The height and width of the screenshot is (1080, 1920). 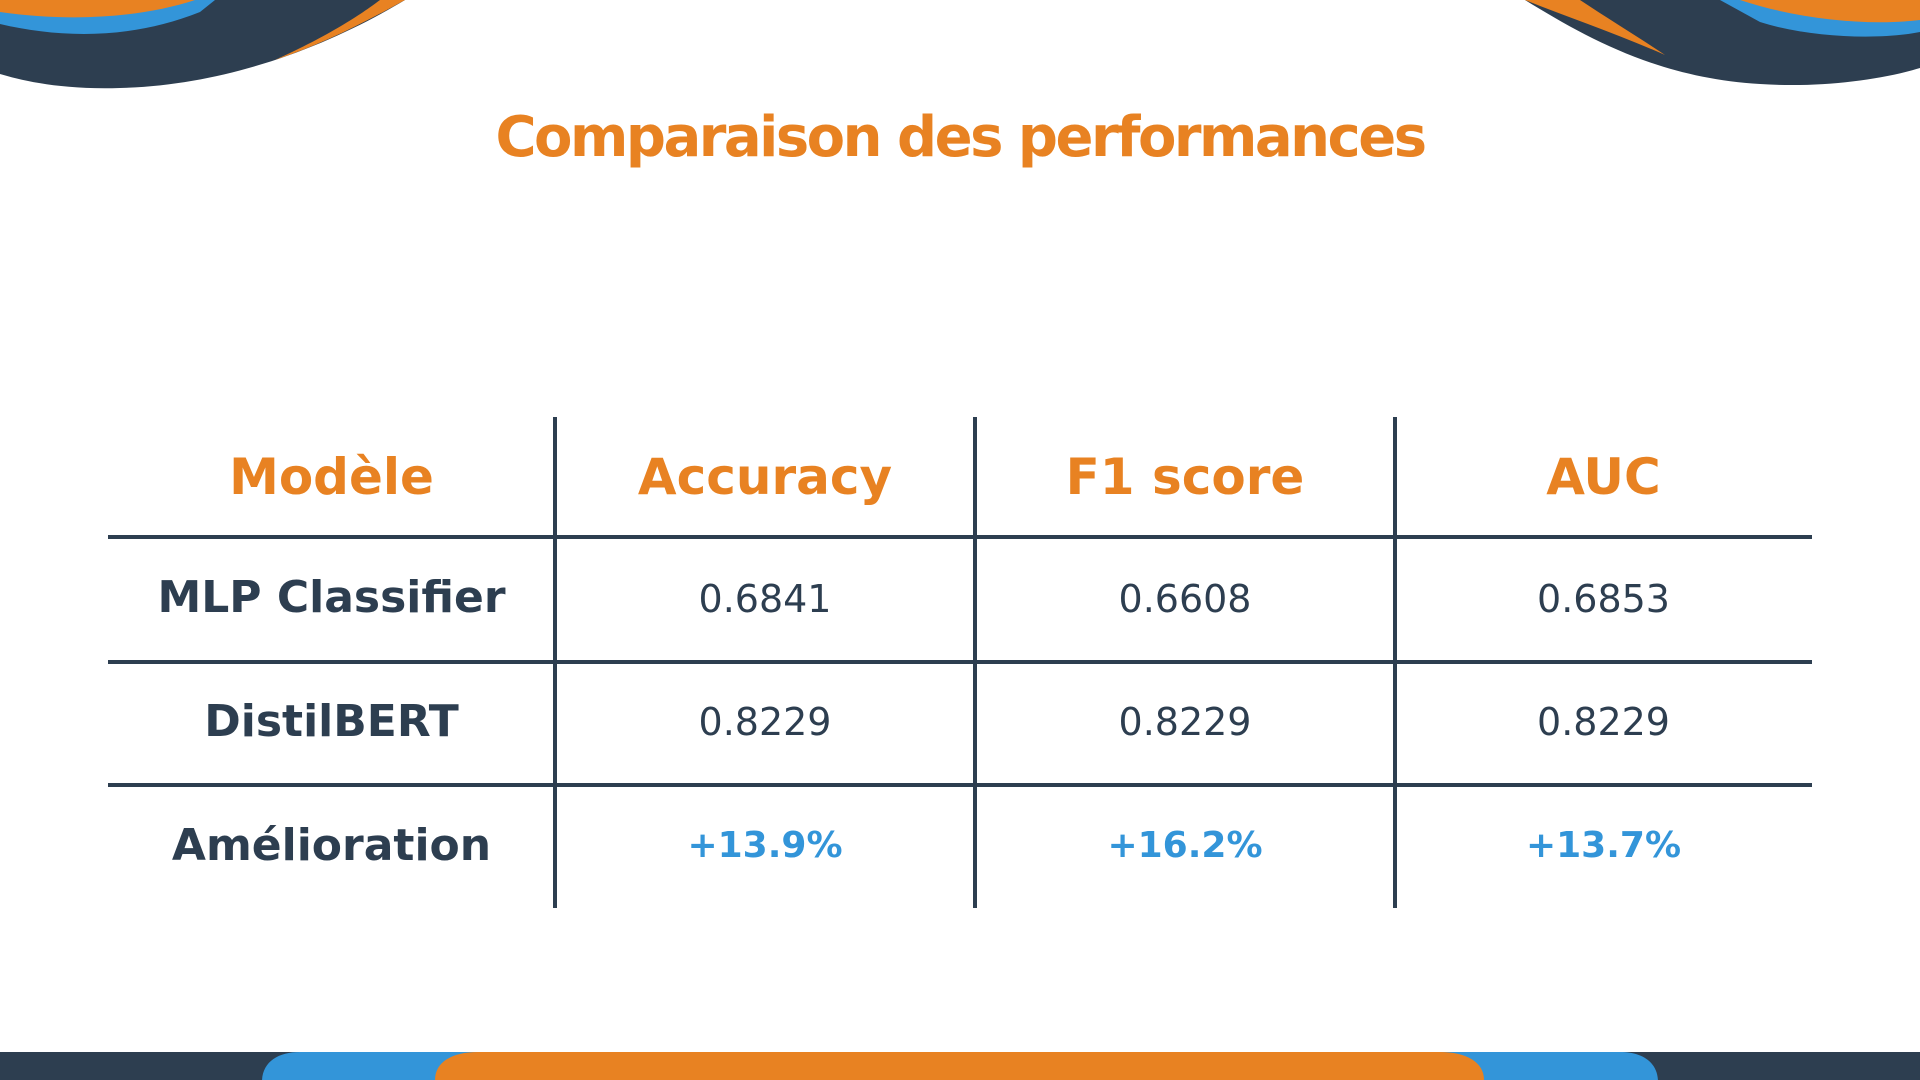 What do you see at coordinates (1185, 845) in the screenshot?
I see `f1-score-improvement: +16.2%` at bounding box center [1185, 845].